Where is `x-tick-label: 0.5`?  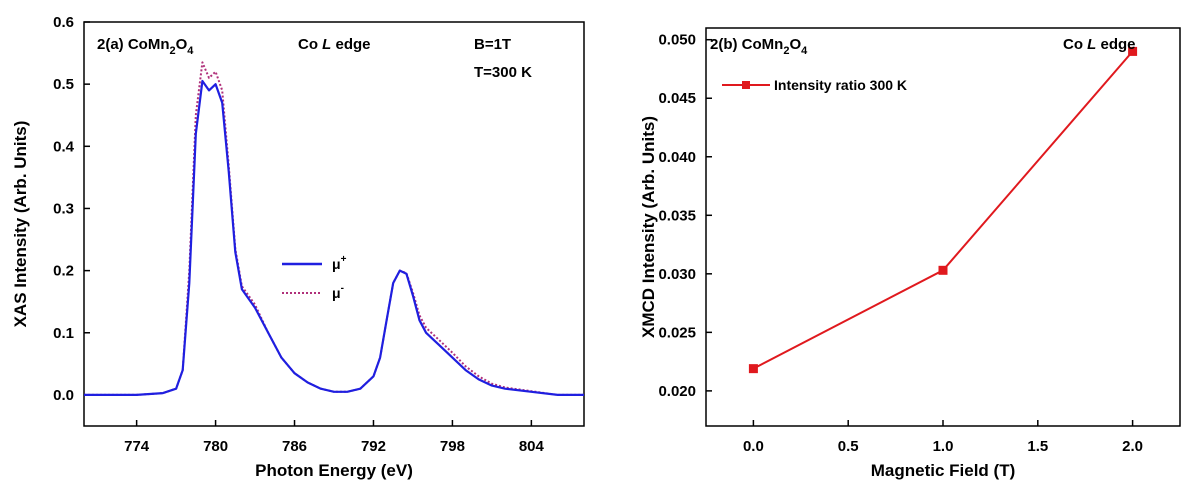
x-tick-label: 0.5 is located at coordinates (848, 446).